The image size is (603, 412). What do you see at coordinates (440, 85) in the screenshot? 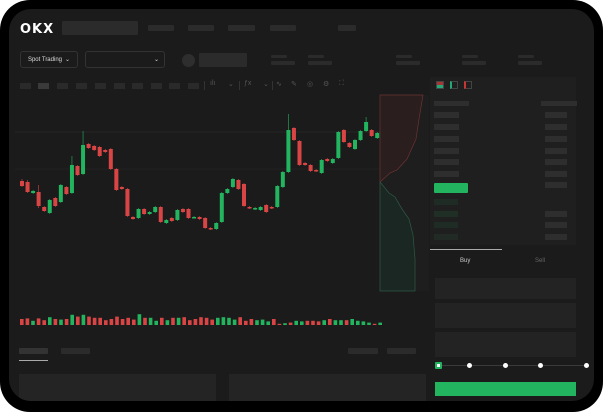
I see `orderbook-both-icon` at bounding box center [440, 85].